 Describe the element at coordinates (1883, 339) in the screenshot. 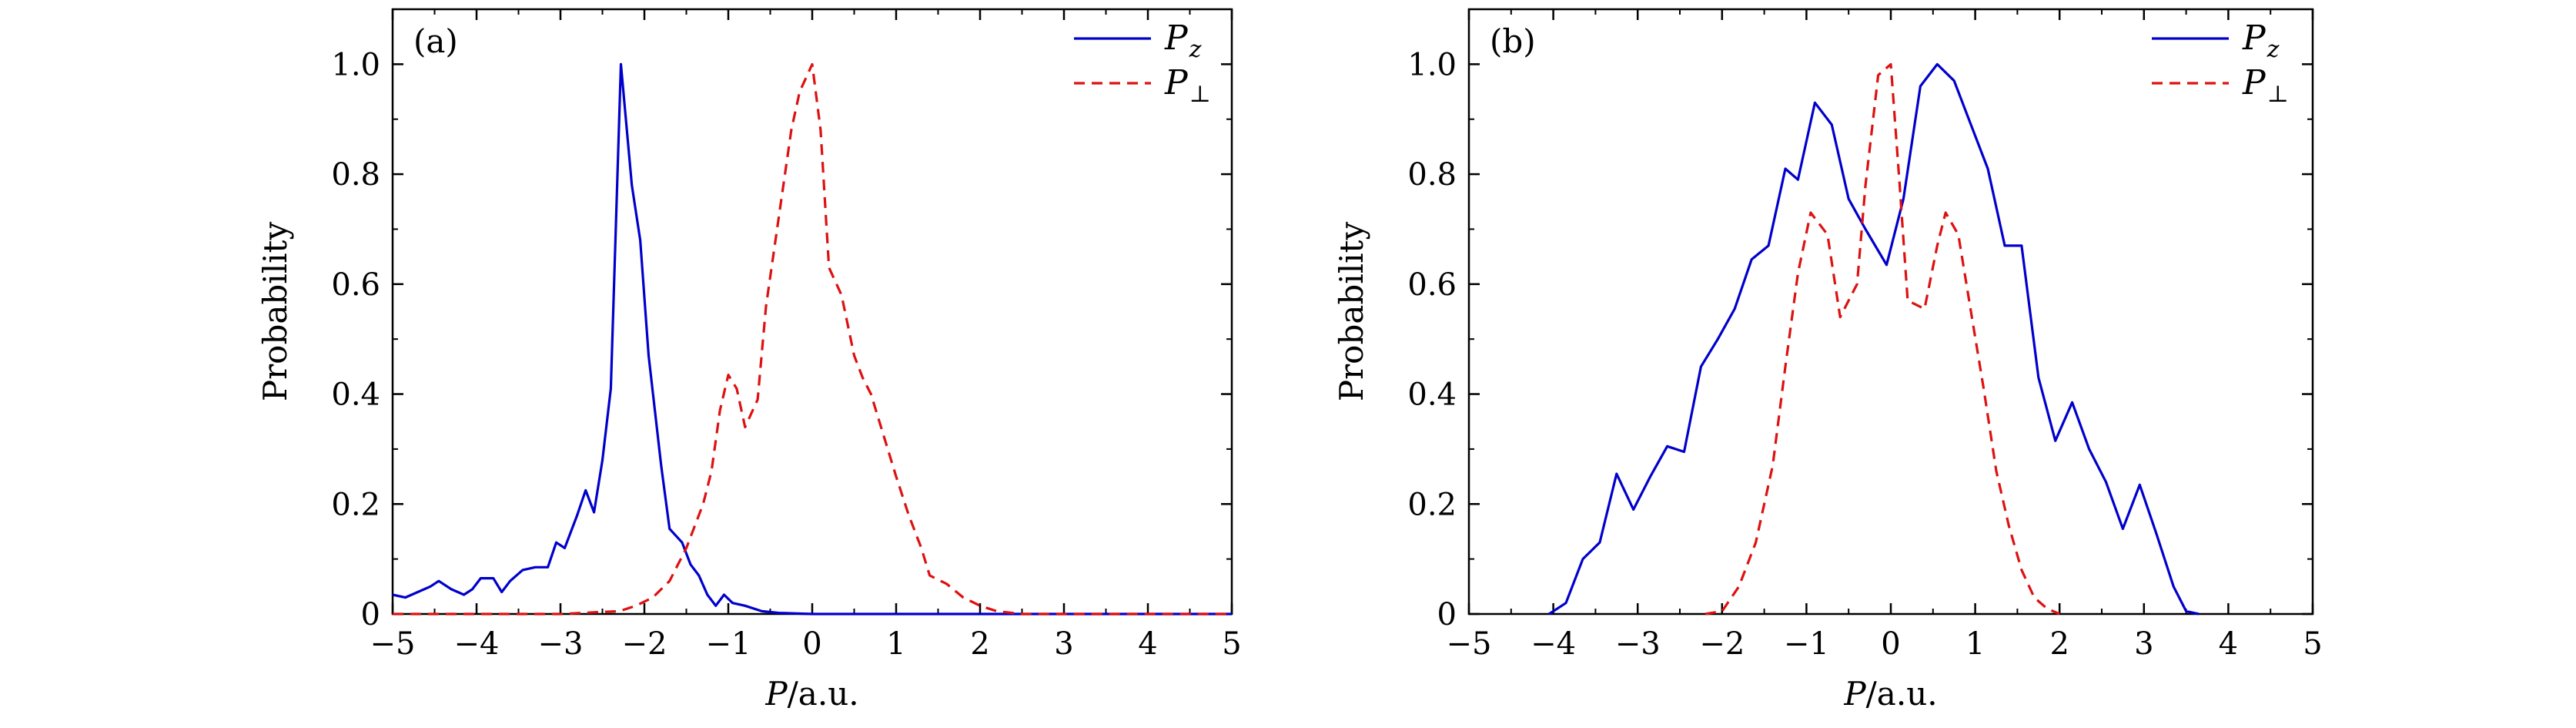

I see `series-line-p-perp` at that location.